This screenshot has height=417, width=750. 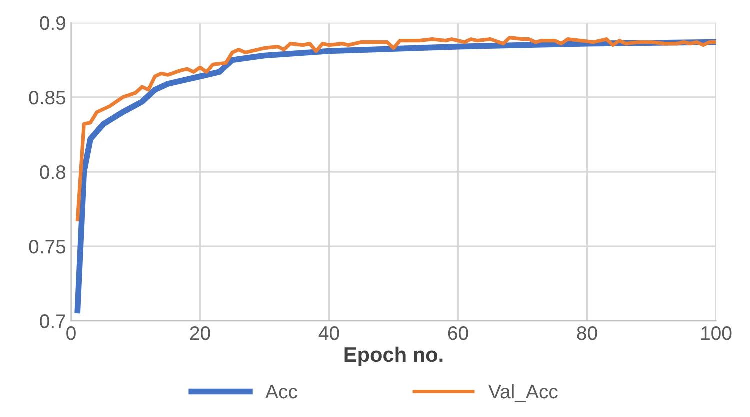 What do you see at coordinates (200, 333) in the screenshot?
I see `x-tick-label: 20` at bounding box center [200, 333].